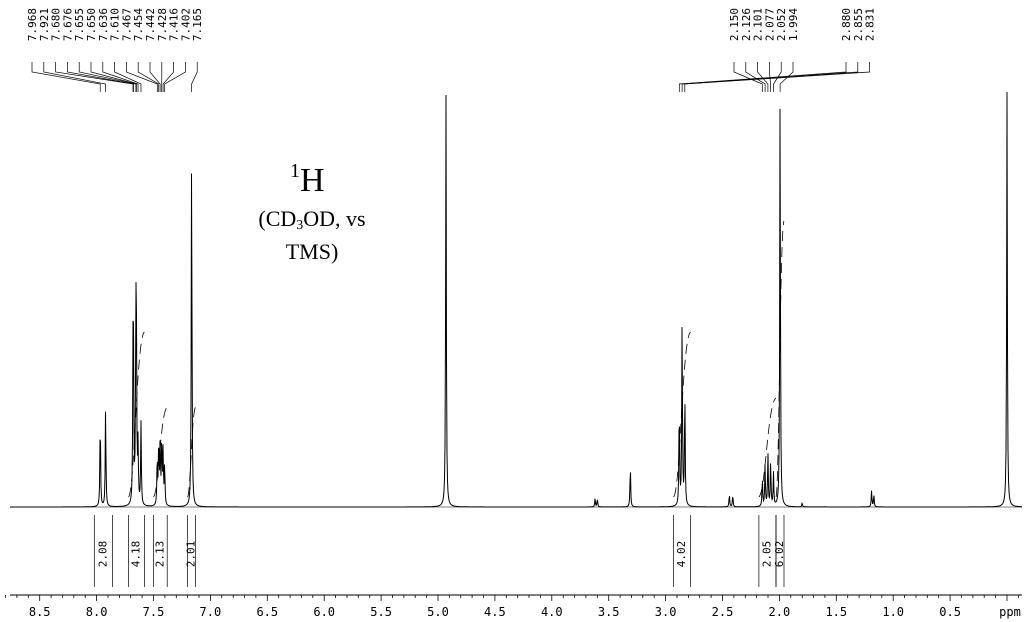 The image size is (1027, 622). I want to click on peak-label: 2.150, so click(734, 24).